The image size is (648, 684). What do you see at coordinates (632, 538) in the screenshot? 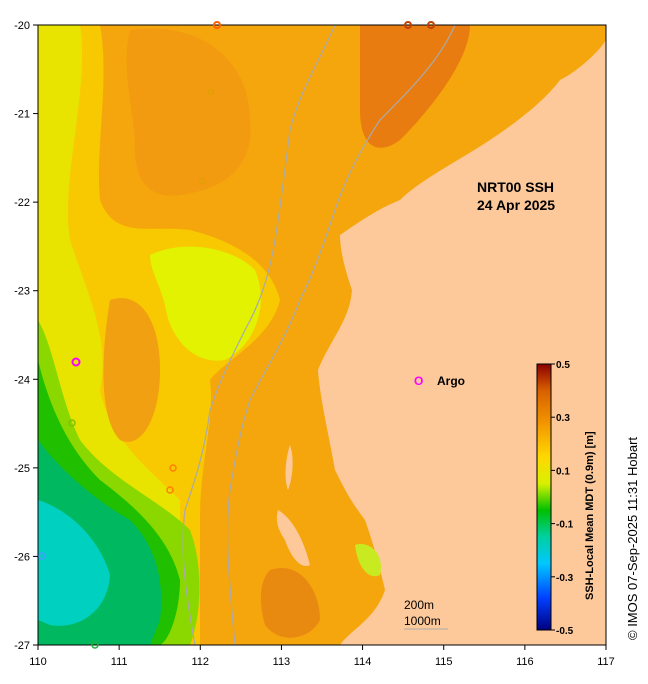
I see `imos-credit: © IMOS 07-Sep-2025 11:31 Hobart` at bounding box center [632, 538].